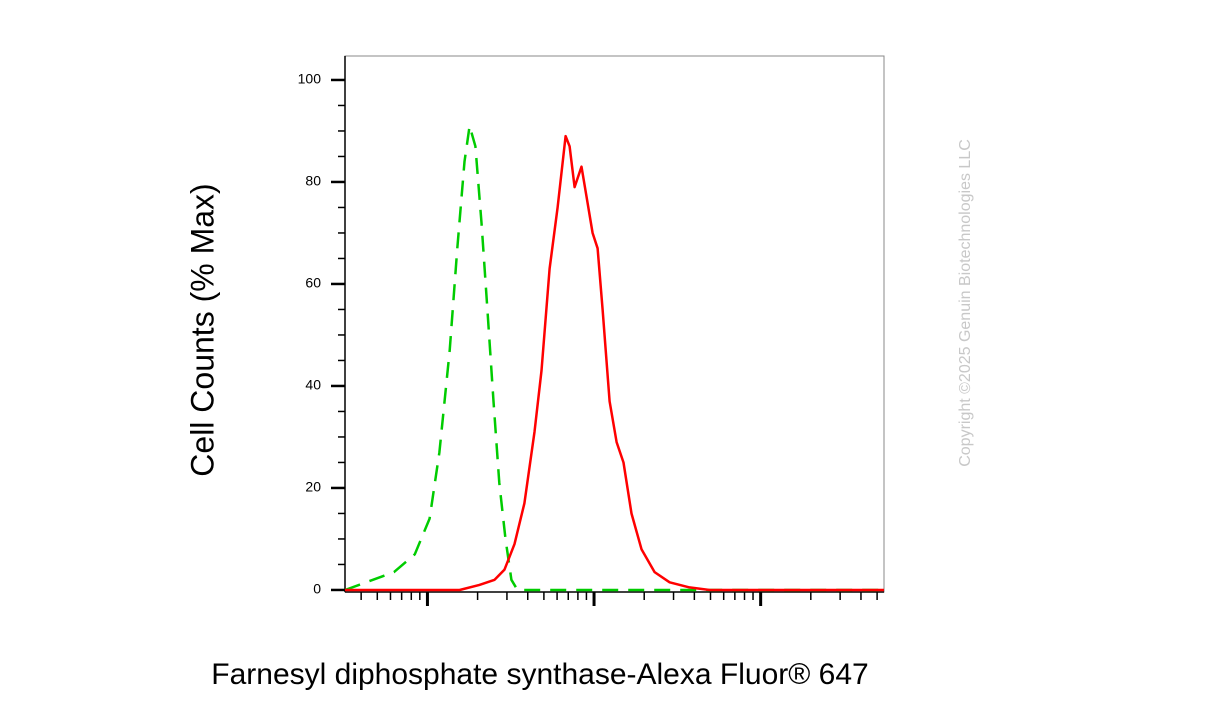  Describe the element at coordinates (313, 283) in the screenshot. I see `y-tick-label: 60` at that location.